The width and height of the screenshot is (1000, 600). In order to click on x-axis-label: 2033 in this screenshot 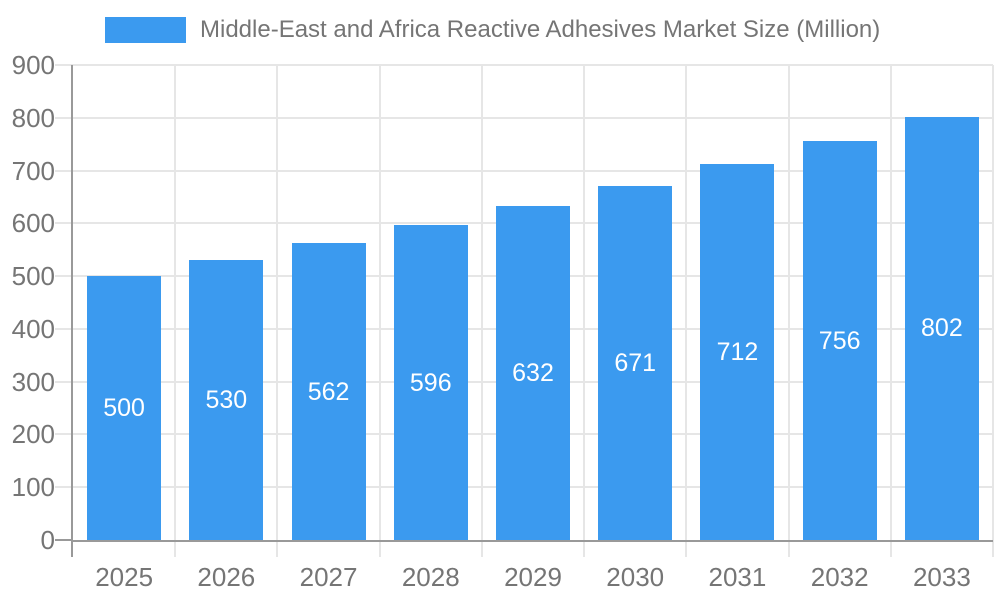, I will do `click(941, 577)`.